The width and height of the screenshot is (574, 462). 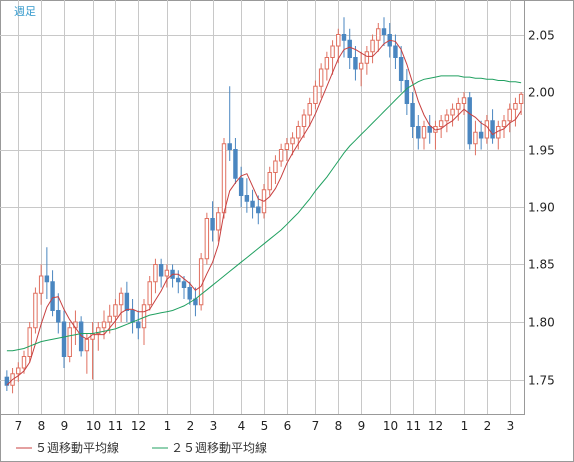 I want to click on x-tick-label: 3, so click(x=511, y=426).